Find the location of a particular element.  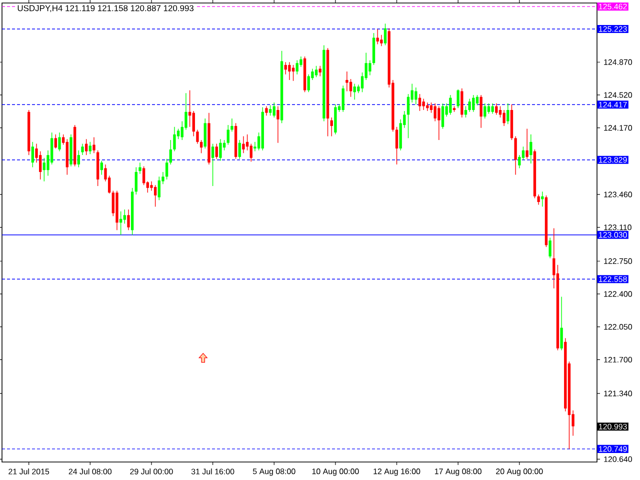

chart-title: USDJPY,H4 121.119 121.158 120.887 120.993 is located at coordinates (106, 8).